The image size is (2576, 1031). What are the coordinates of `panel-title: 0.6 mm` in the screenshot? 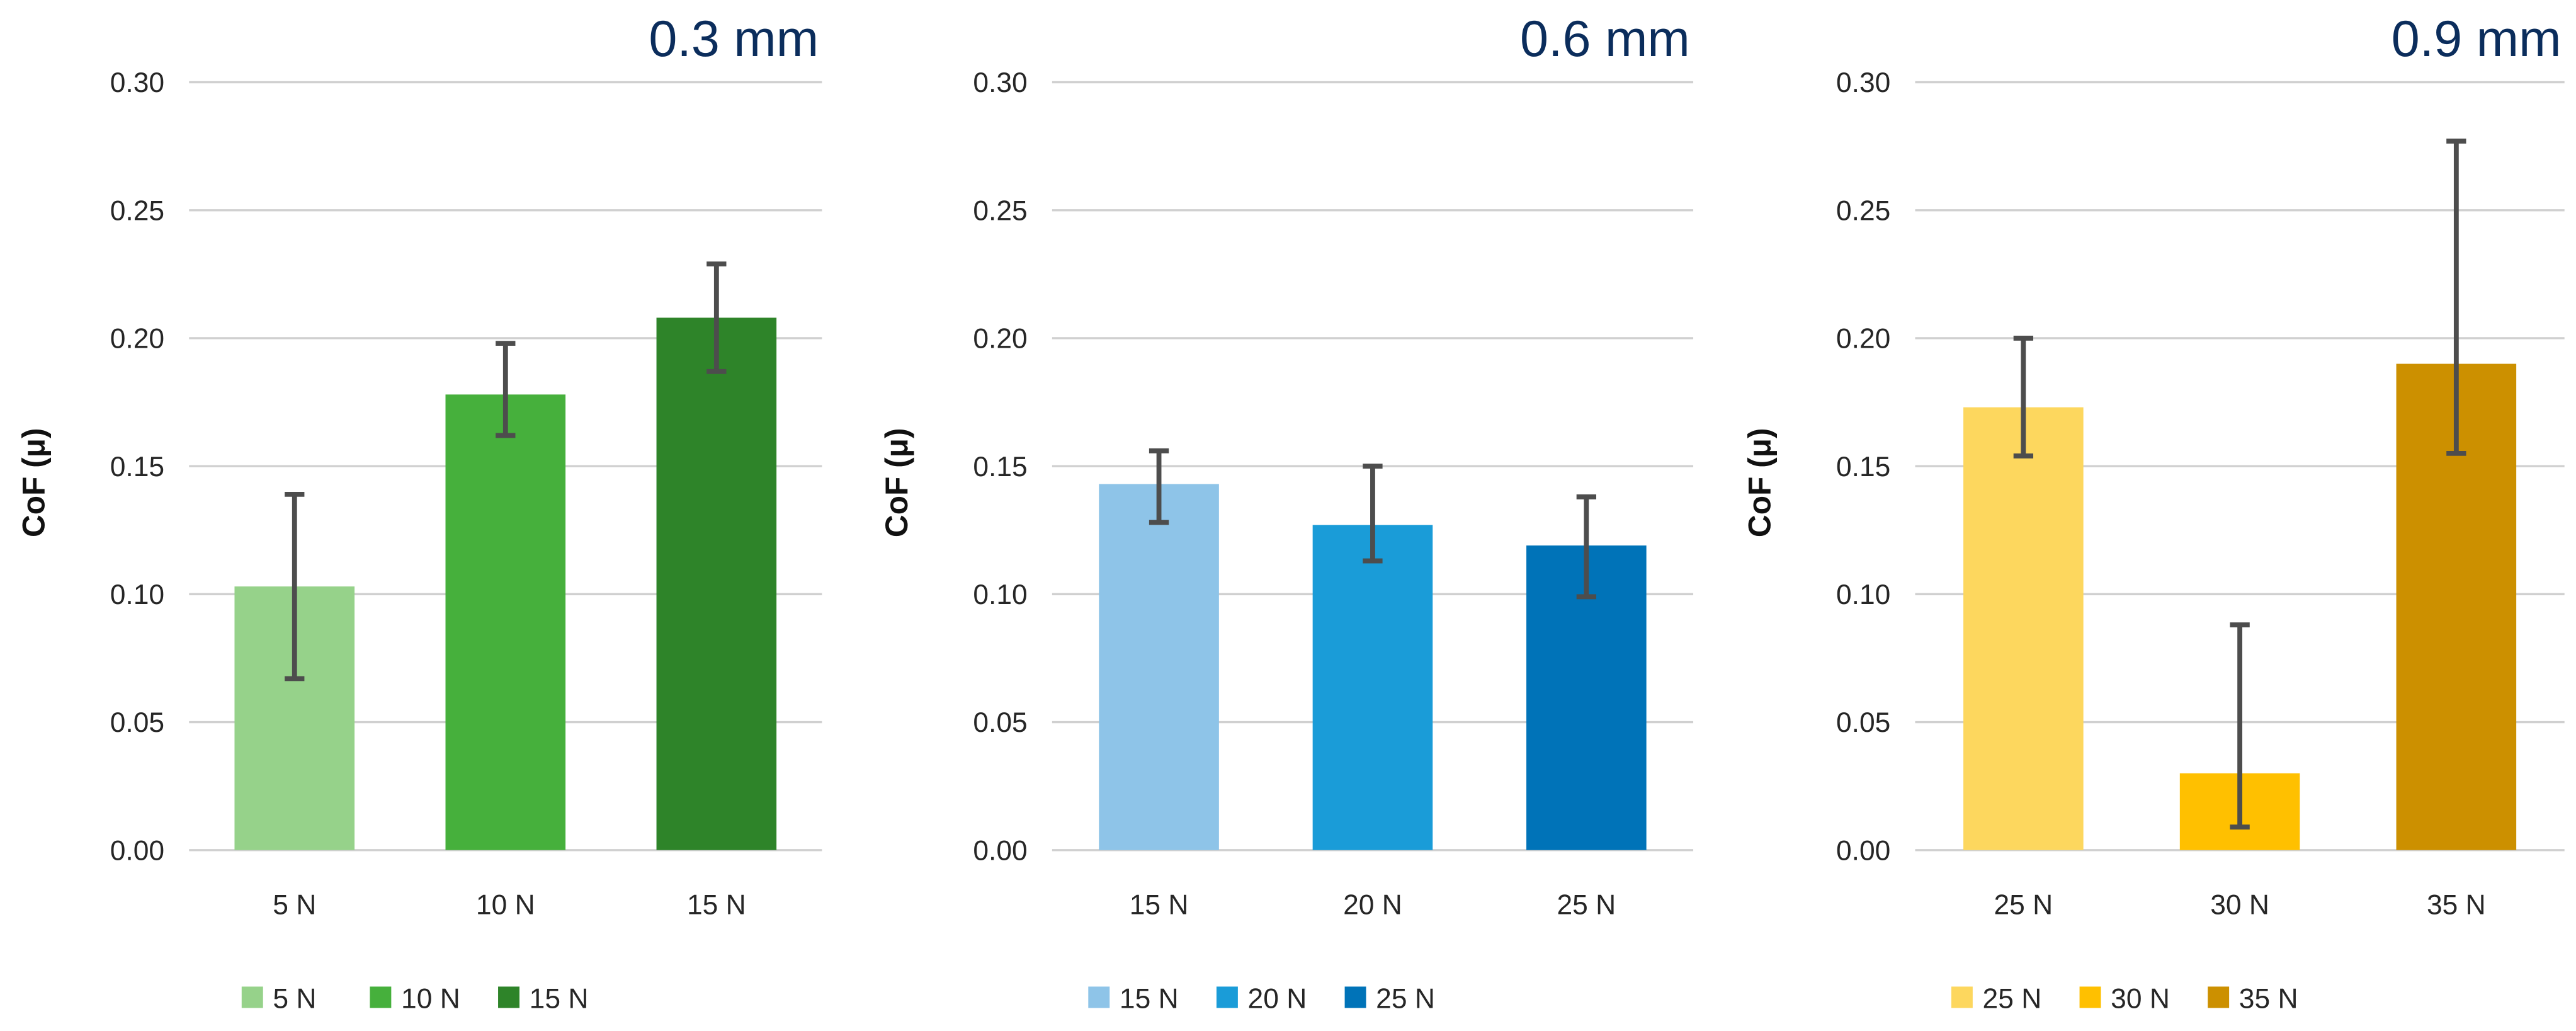 It's located at (1605, 39).